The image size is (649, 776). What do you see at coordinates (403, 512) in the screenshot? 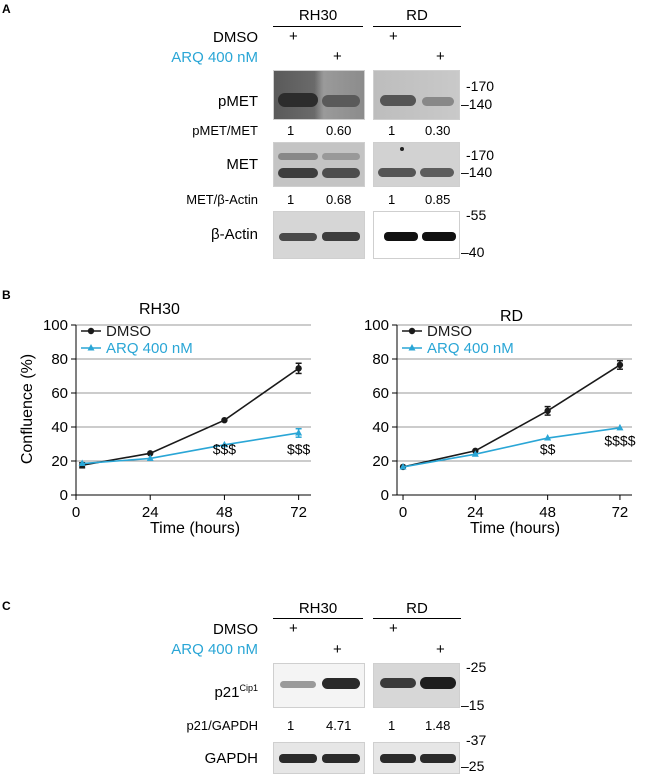
I see `x-tick-label-1-0: 0` at bounding box center [403, 512].